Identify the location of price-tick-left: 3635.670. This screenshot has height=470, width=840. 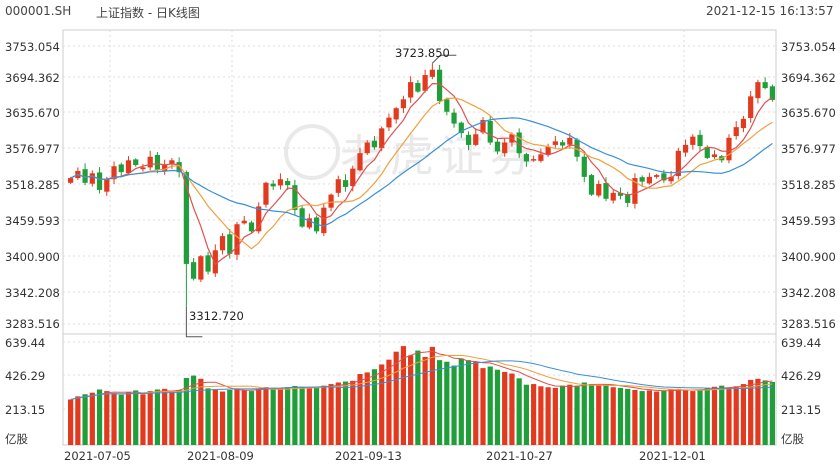
(32, 113).